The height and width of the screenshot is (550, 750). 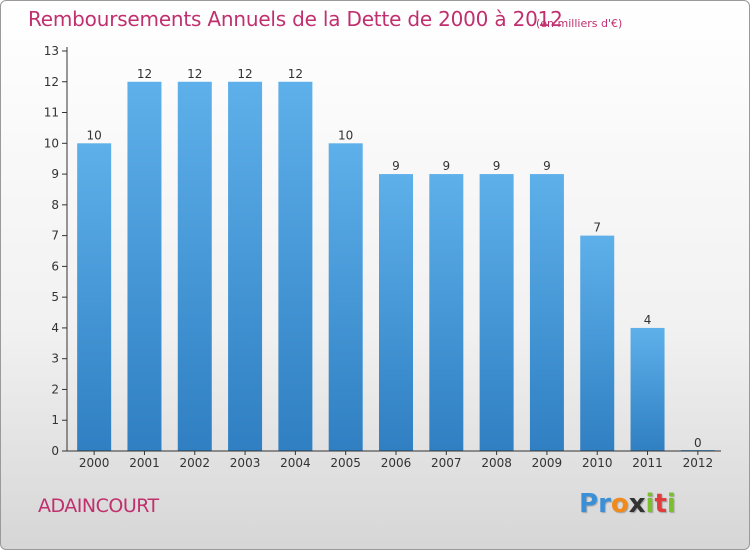 I want to click on x-tick-label: 2003, so click(x=245, y=463).